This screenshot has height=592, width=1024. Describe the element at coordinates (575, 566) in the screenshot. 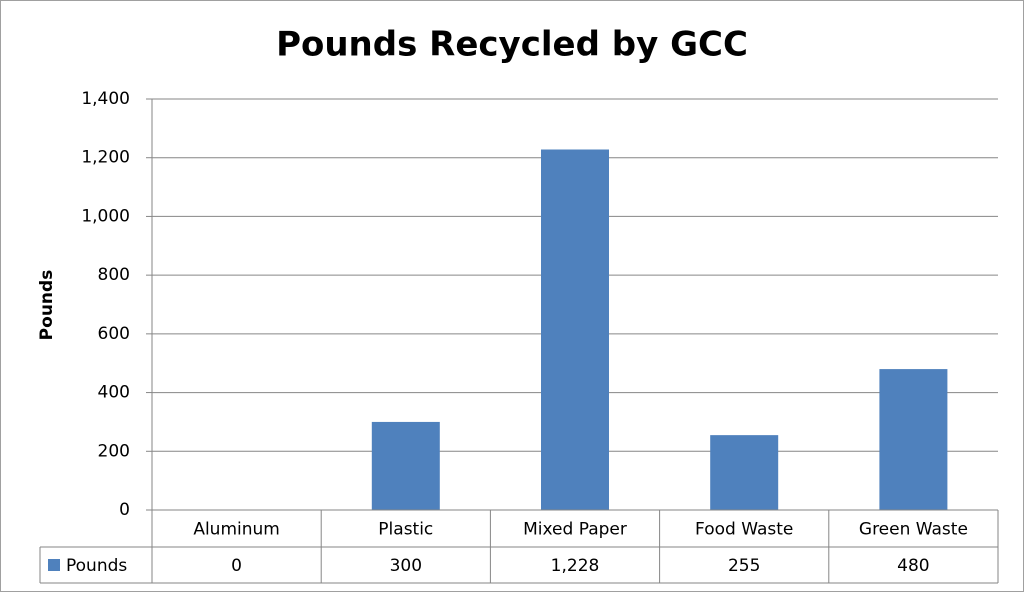

I see `table-value: 1,228` at that location.